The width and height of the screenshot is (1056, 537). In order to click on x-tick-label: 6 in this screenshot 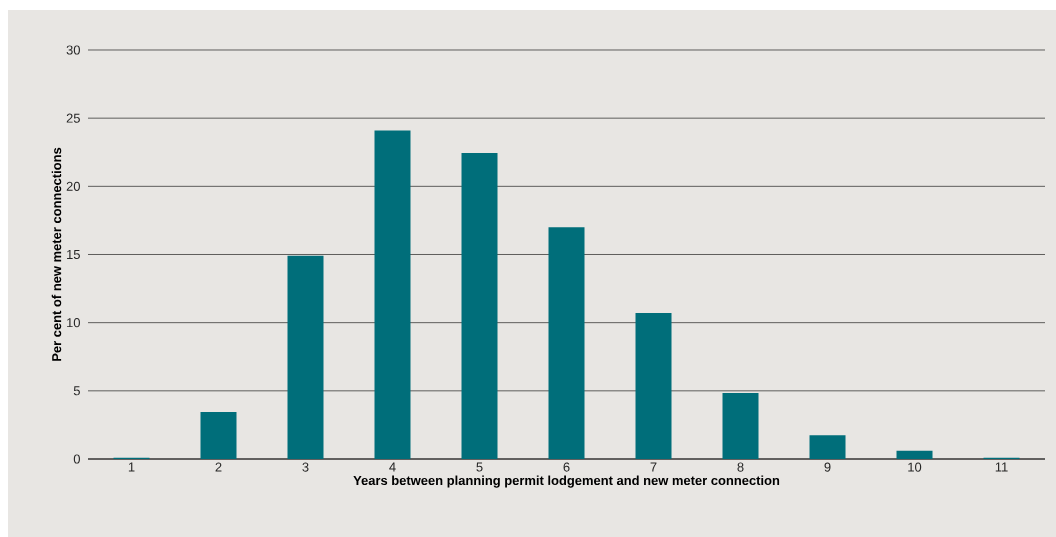, I will do `click(566, 467)`.